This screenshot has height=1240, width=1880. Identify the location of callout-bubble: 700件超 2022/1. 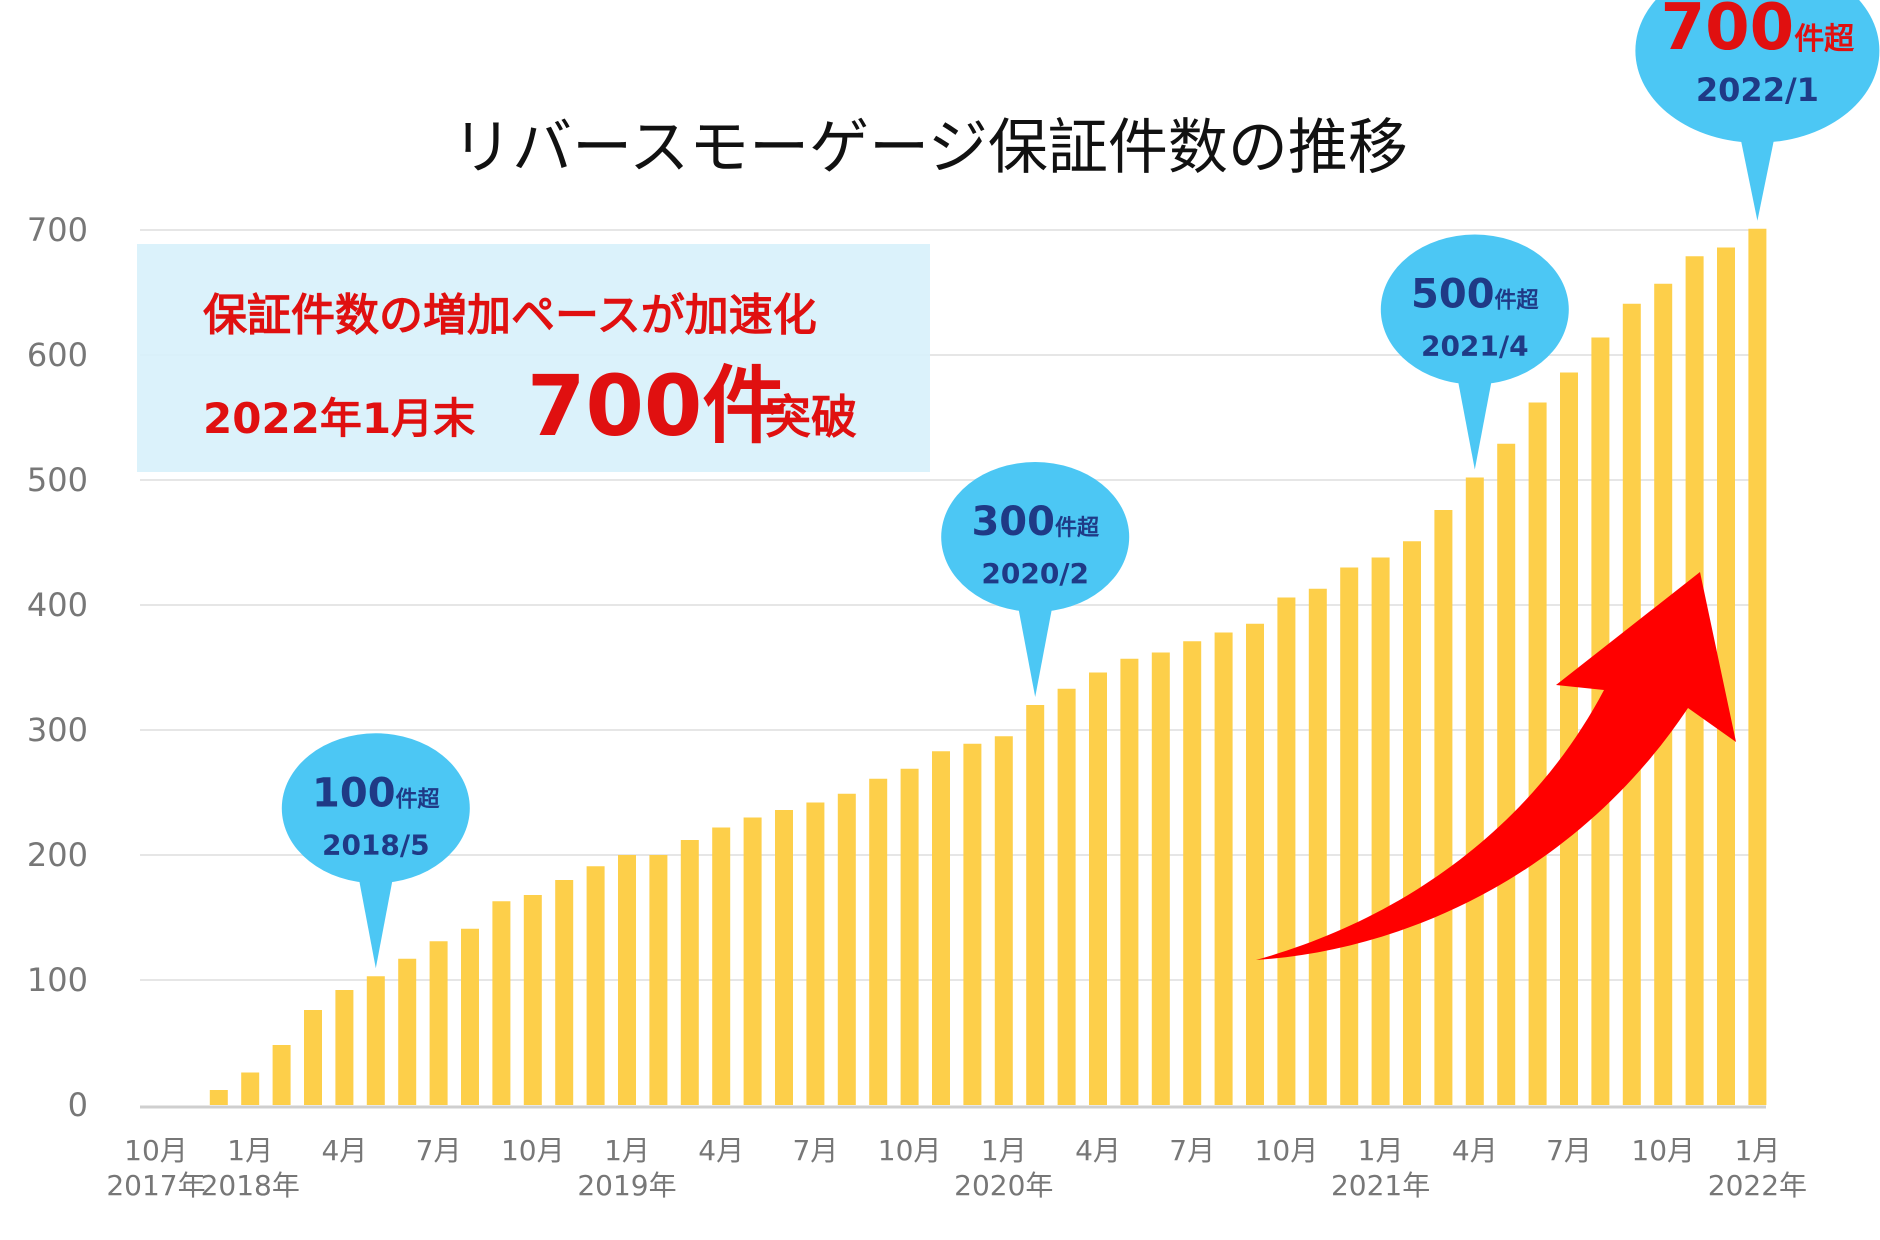
(1757, 110).